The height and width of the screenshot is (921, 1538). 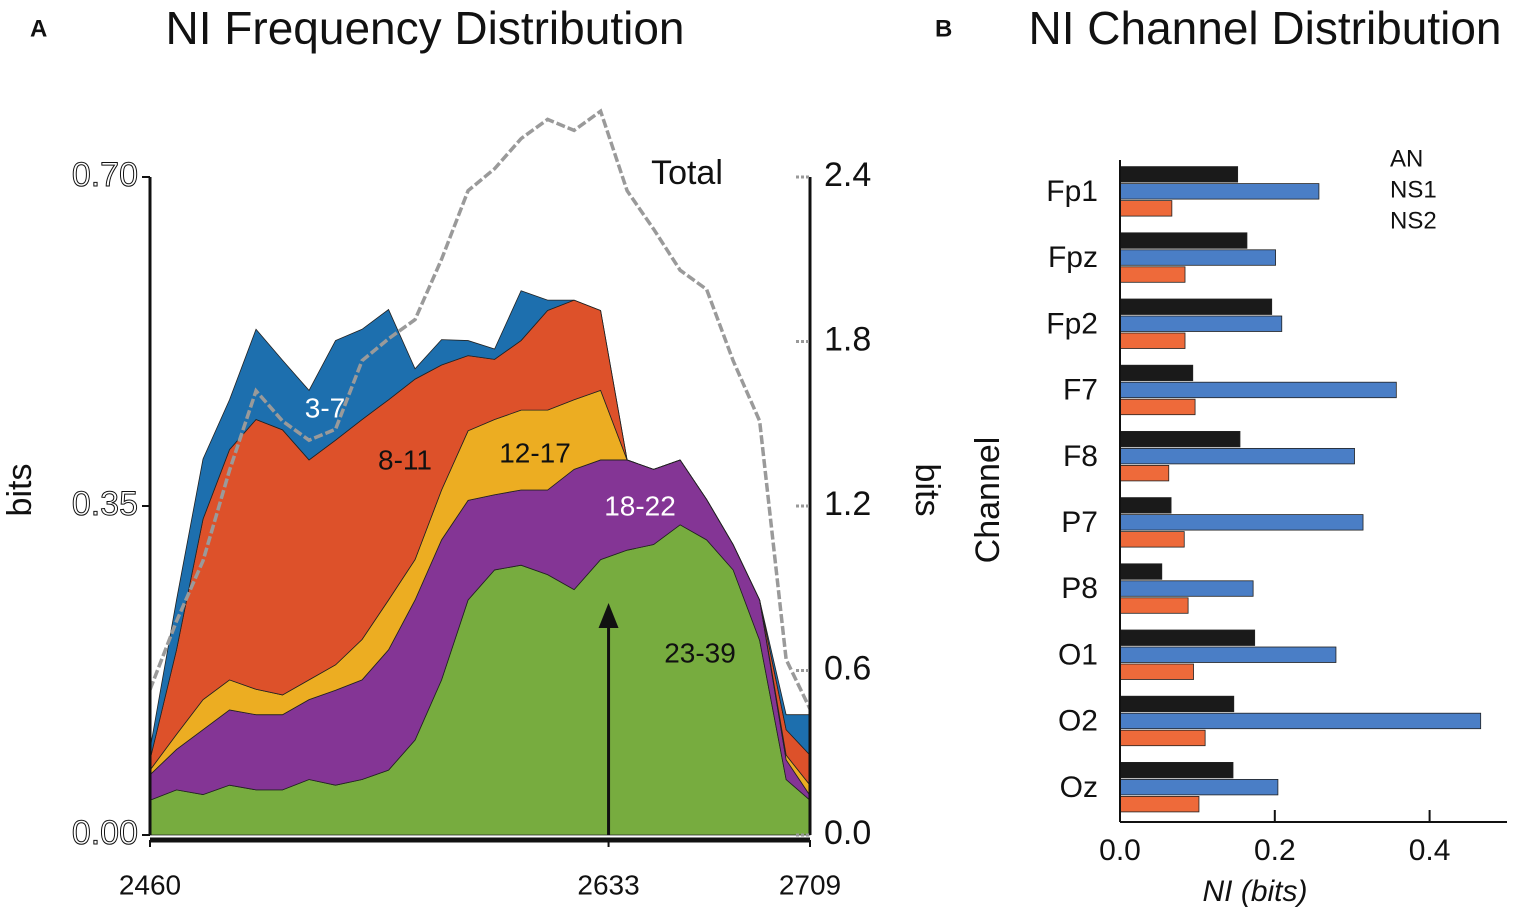 What do you see at coordinates (1406, 158) in the screenshot?
I see `legend-entry: AN` at bounding box center [1406, 158].